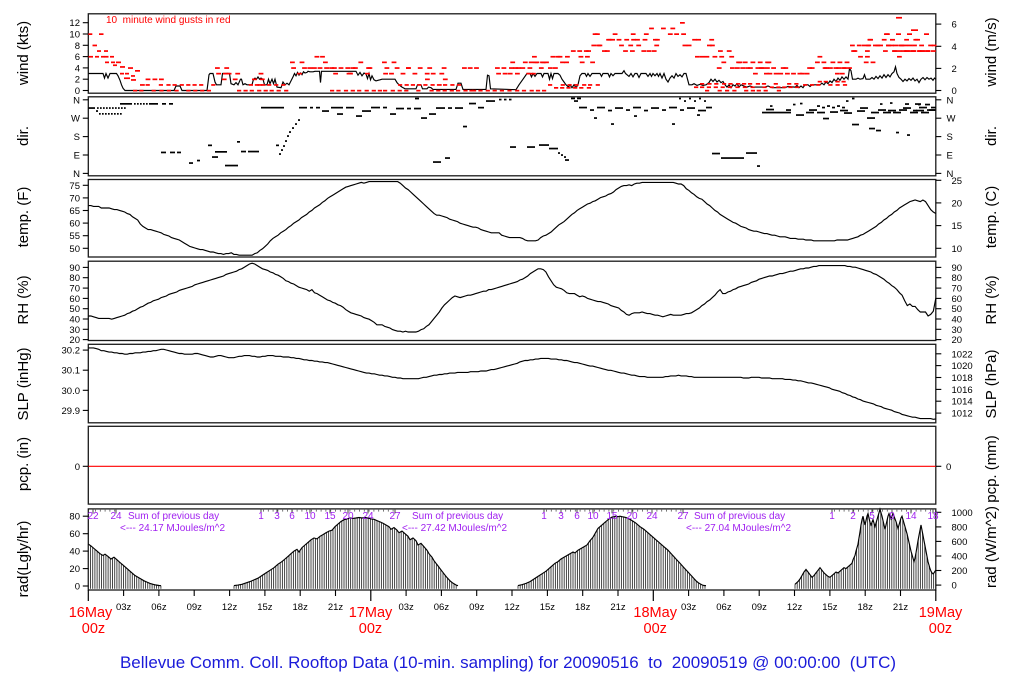 Image resolution: width=1024 pixels, height=700 pixels. I want to click on svg-text: SLP (hPa), so click(991, 384).